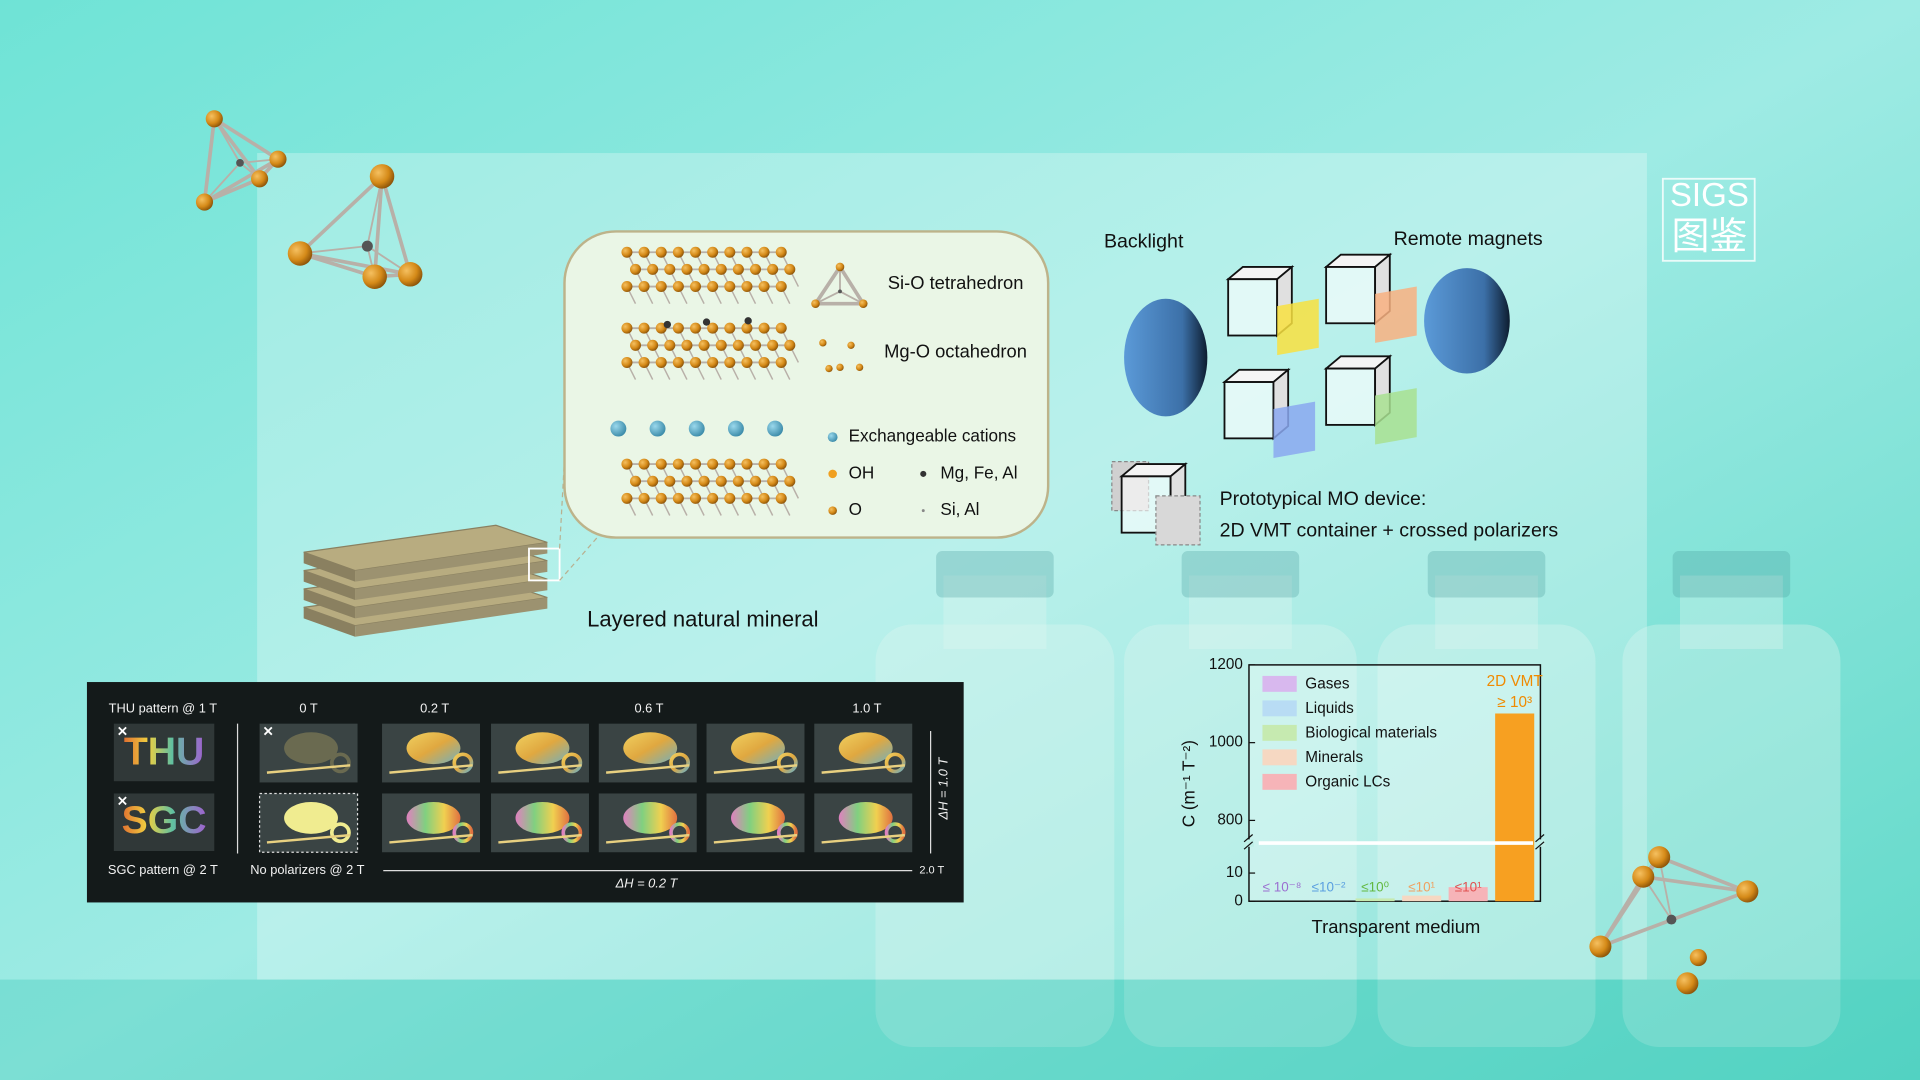  I want to click on panel-label: SGC pattern @ 2 T, so click(163, 869).